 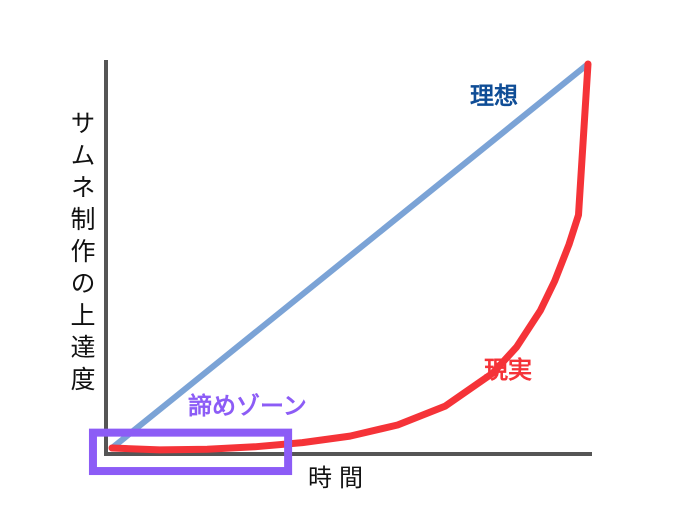 I want to click on resignation-zone-label: 諦めゾーン, so click(x=247, y=406).